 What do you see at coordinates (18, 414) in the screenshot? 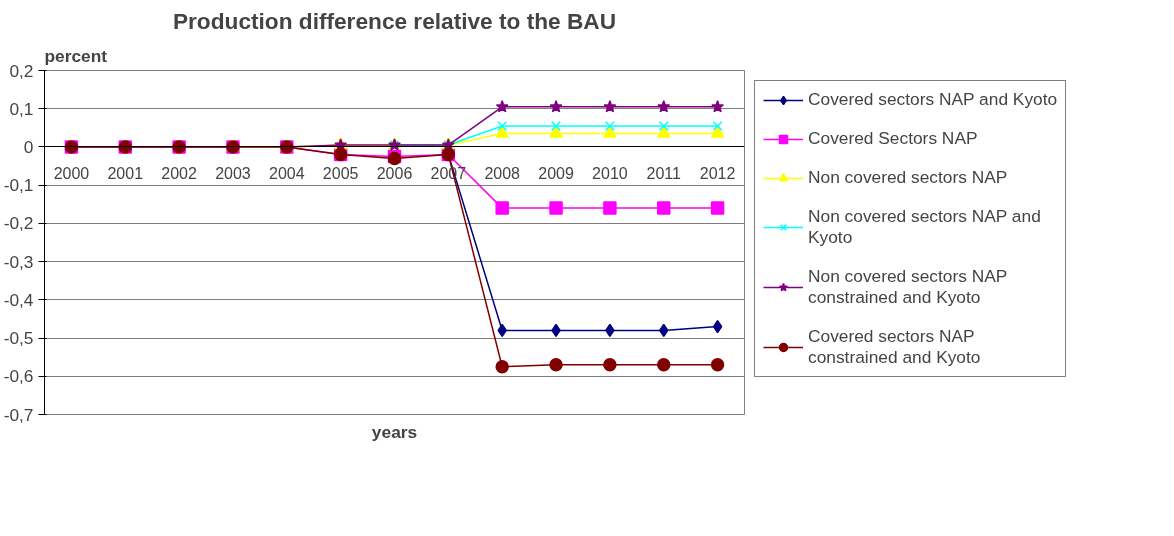
I see `y-tick-label: -0,7` at bounding box center [18, 414].